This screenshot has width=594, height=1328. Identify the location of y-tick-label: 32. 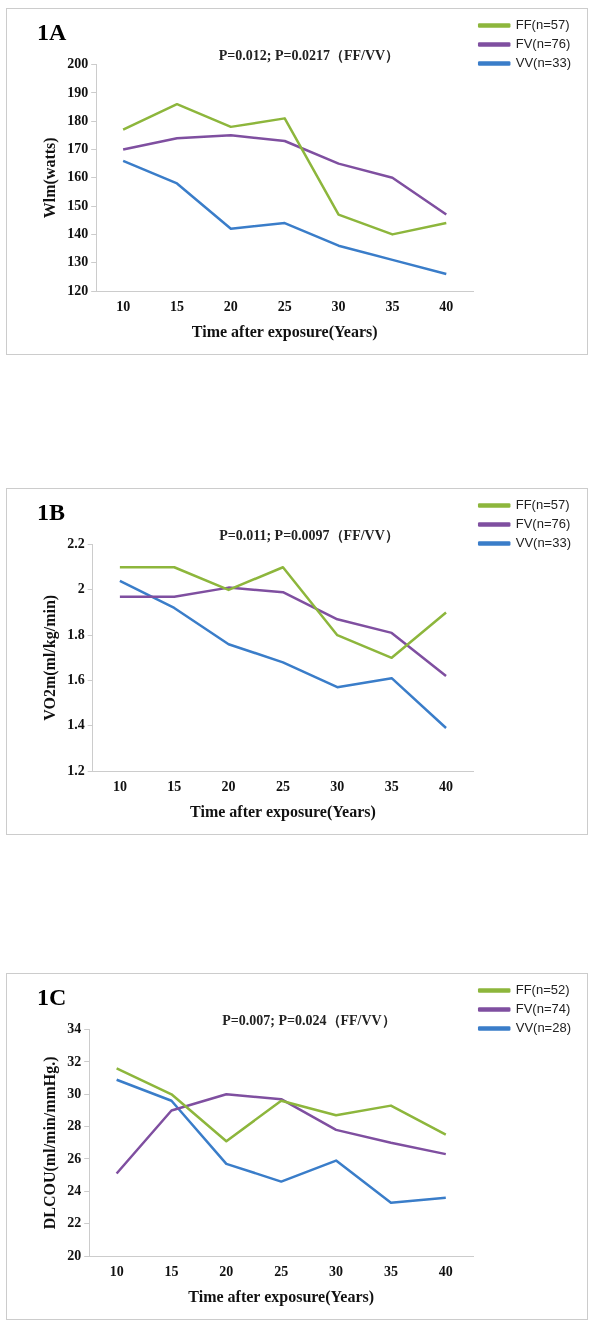
(74, 1061).